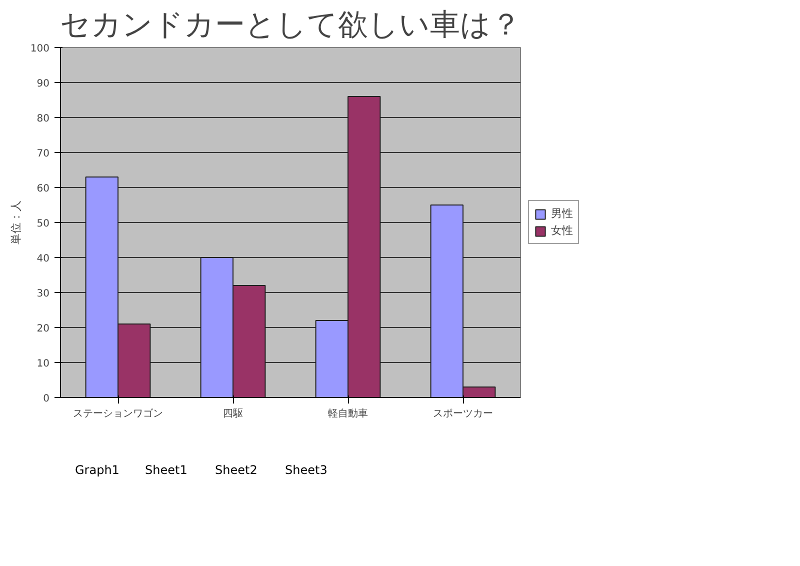  What do you see at coordinates (43, 119) in the screenshot?
I see `y-tick-label: 80` at bounding box center [43, 119].